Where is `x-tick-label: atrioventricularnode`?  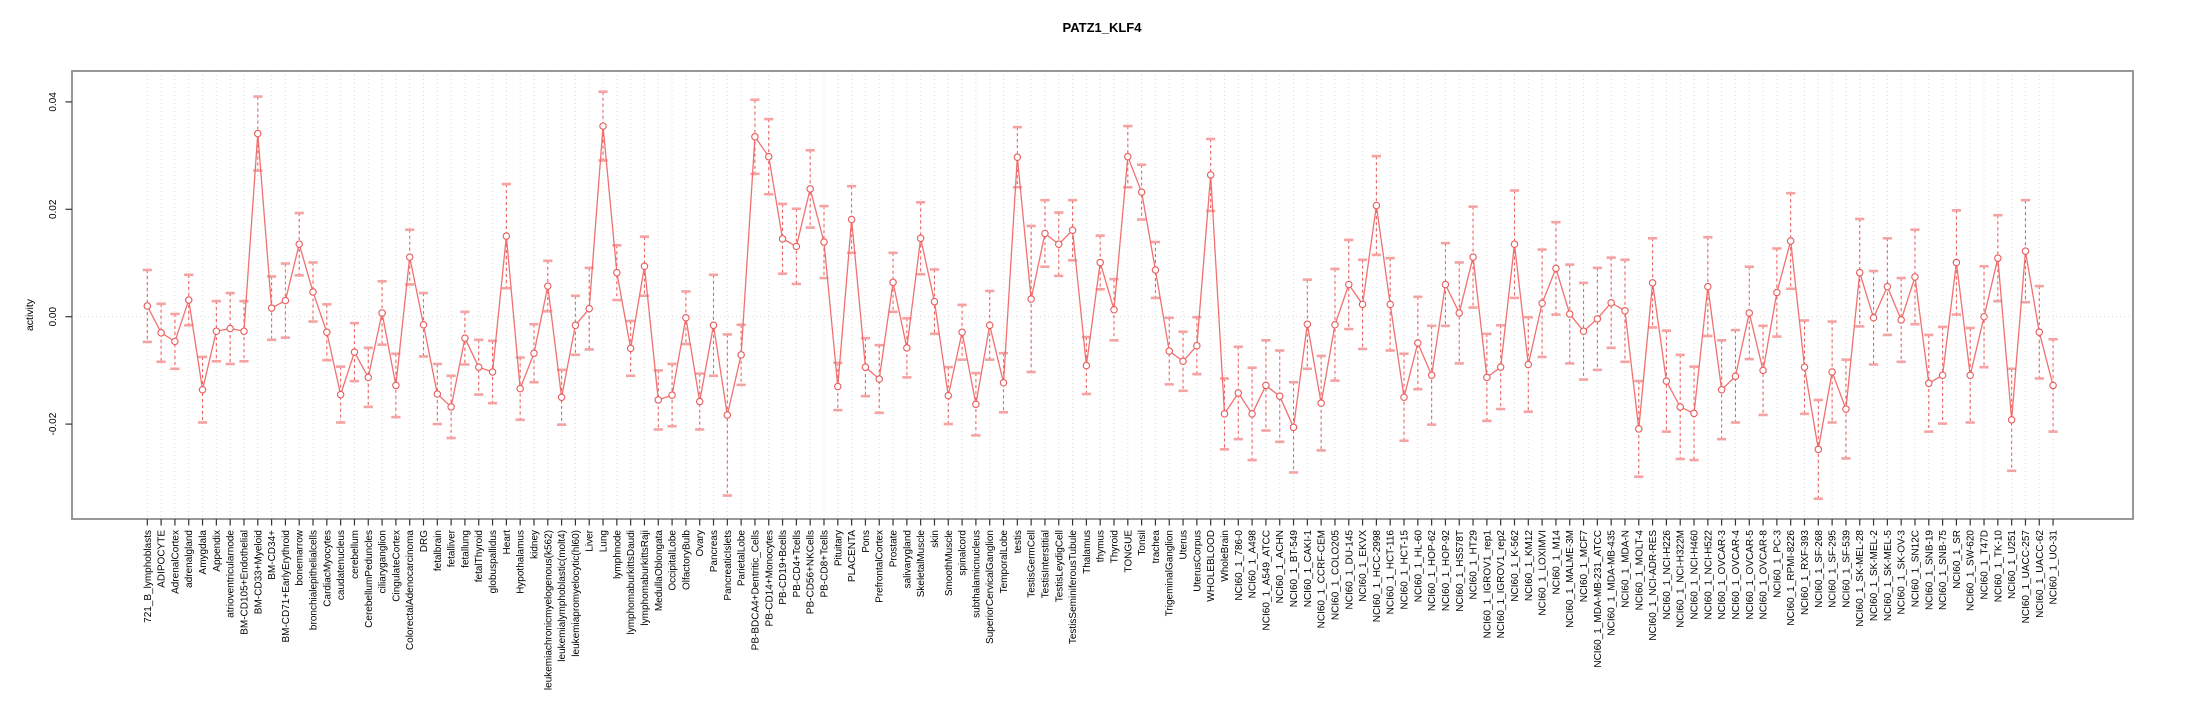
x-tick-label: atrioventricularnode is located at coordinates (231, 574).